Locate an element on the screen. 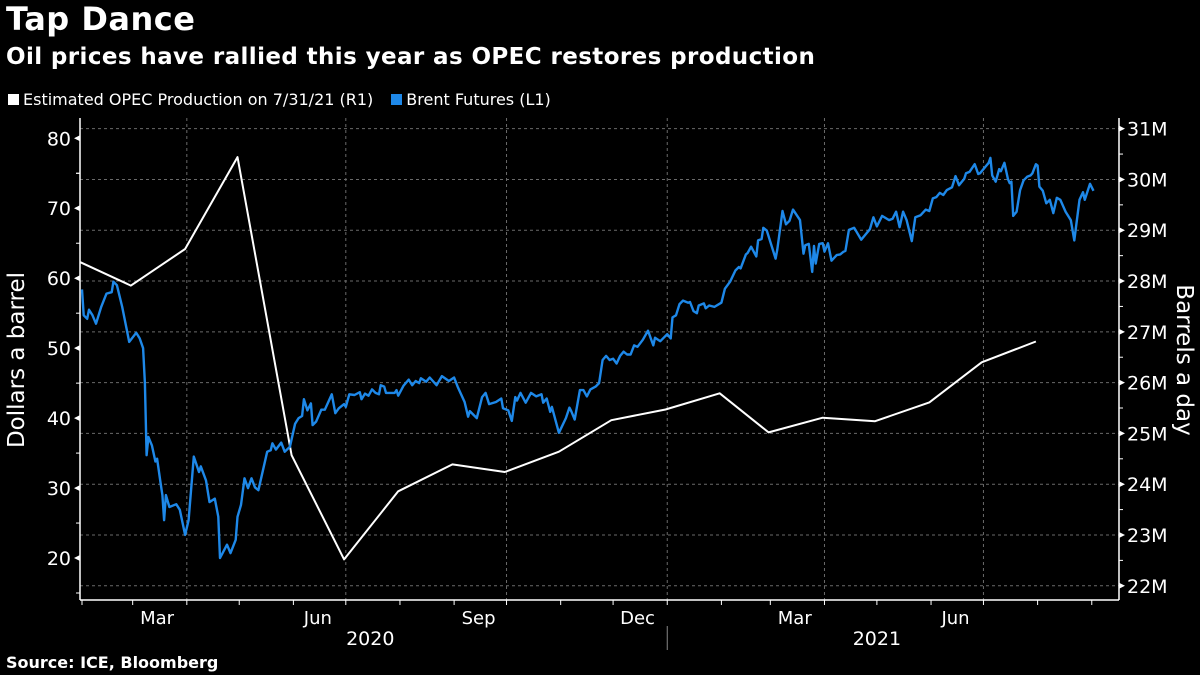  x-tick-label: Dec is located at coordinates (637, 618).